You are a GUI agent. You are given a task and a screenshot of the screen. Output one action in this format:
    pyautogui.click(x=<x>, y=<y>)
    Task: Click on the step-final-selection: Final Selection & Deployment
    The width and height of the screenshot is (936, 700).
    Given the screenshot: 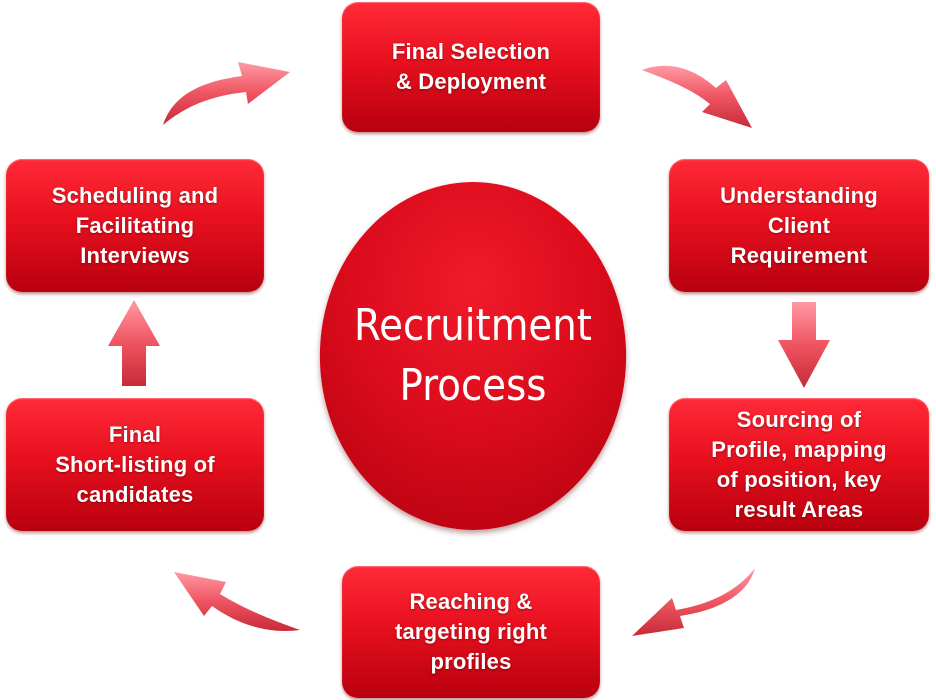 What is the action you would take?
    pyautogui.click(x=471, y=67)
    